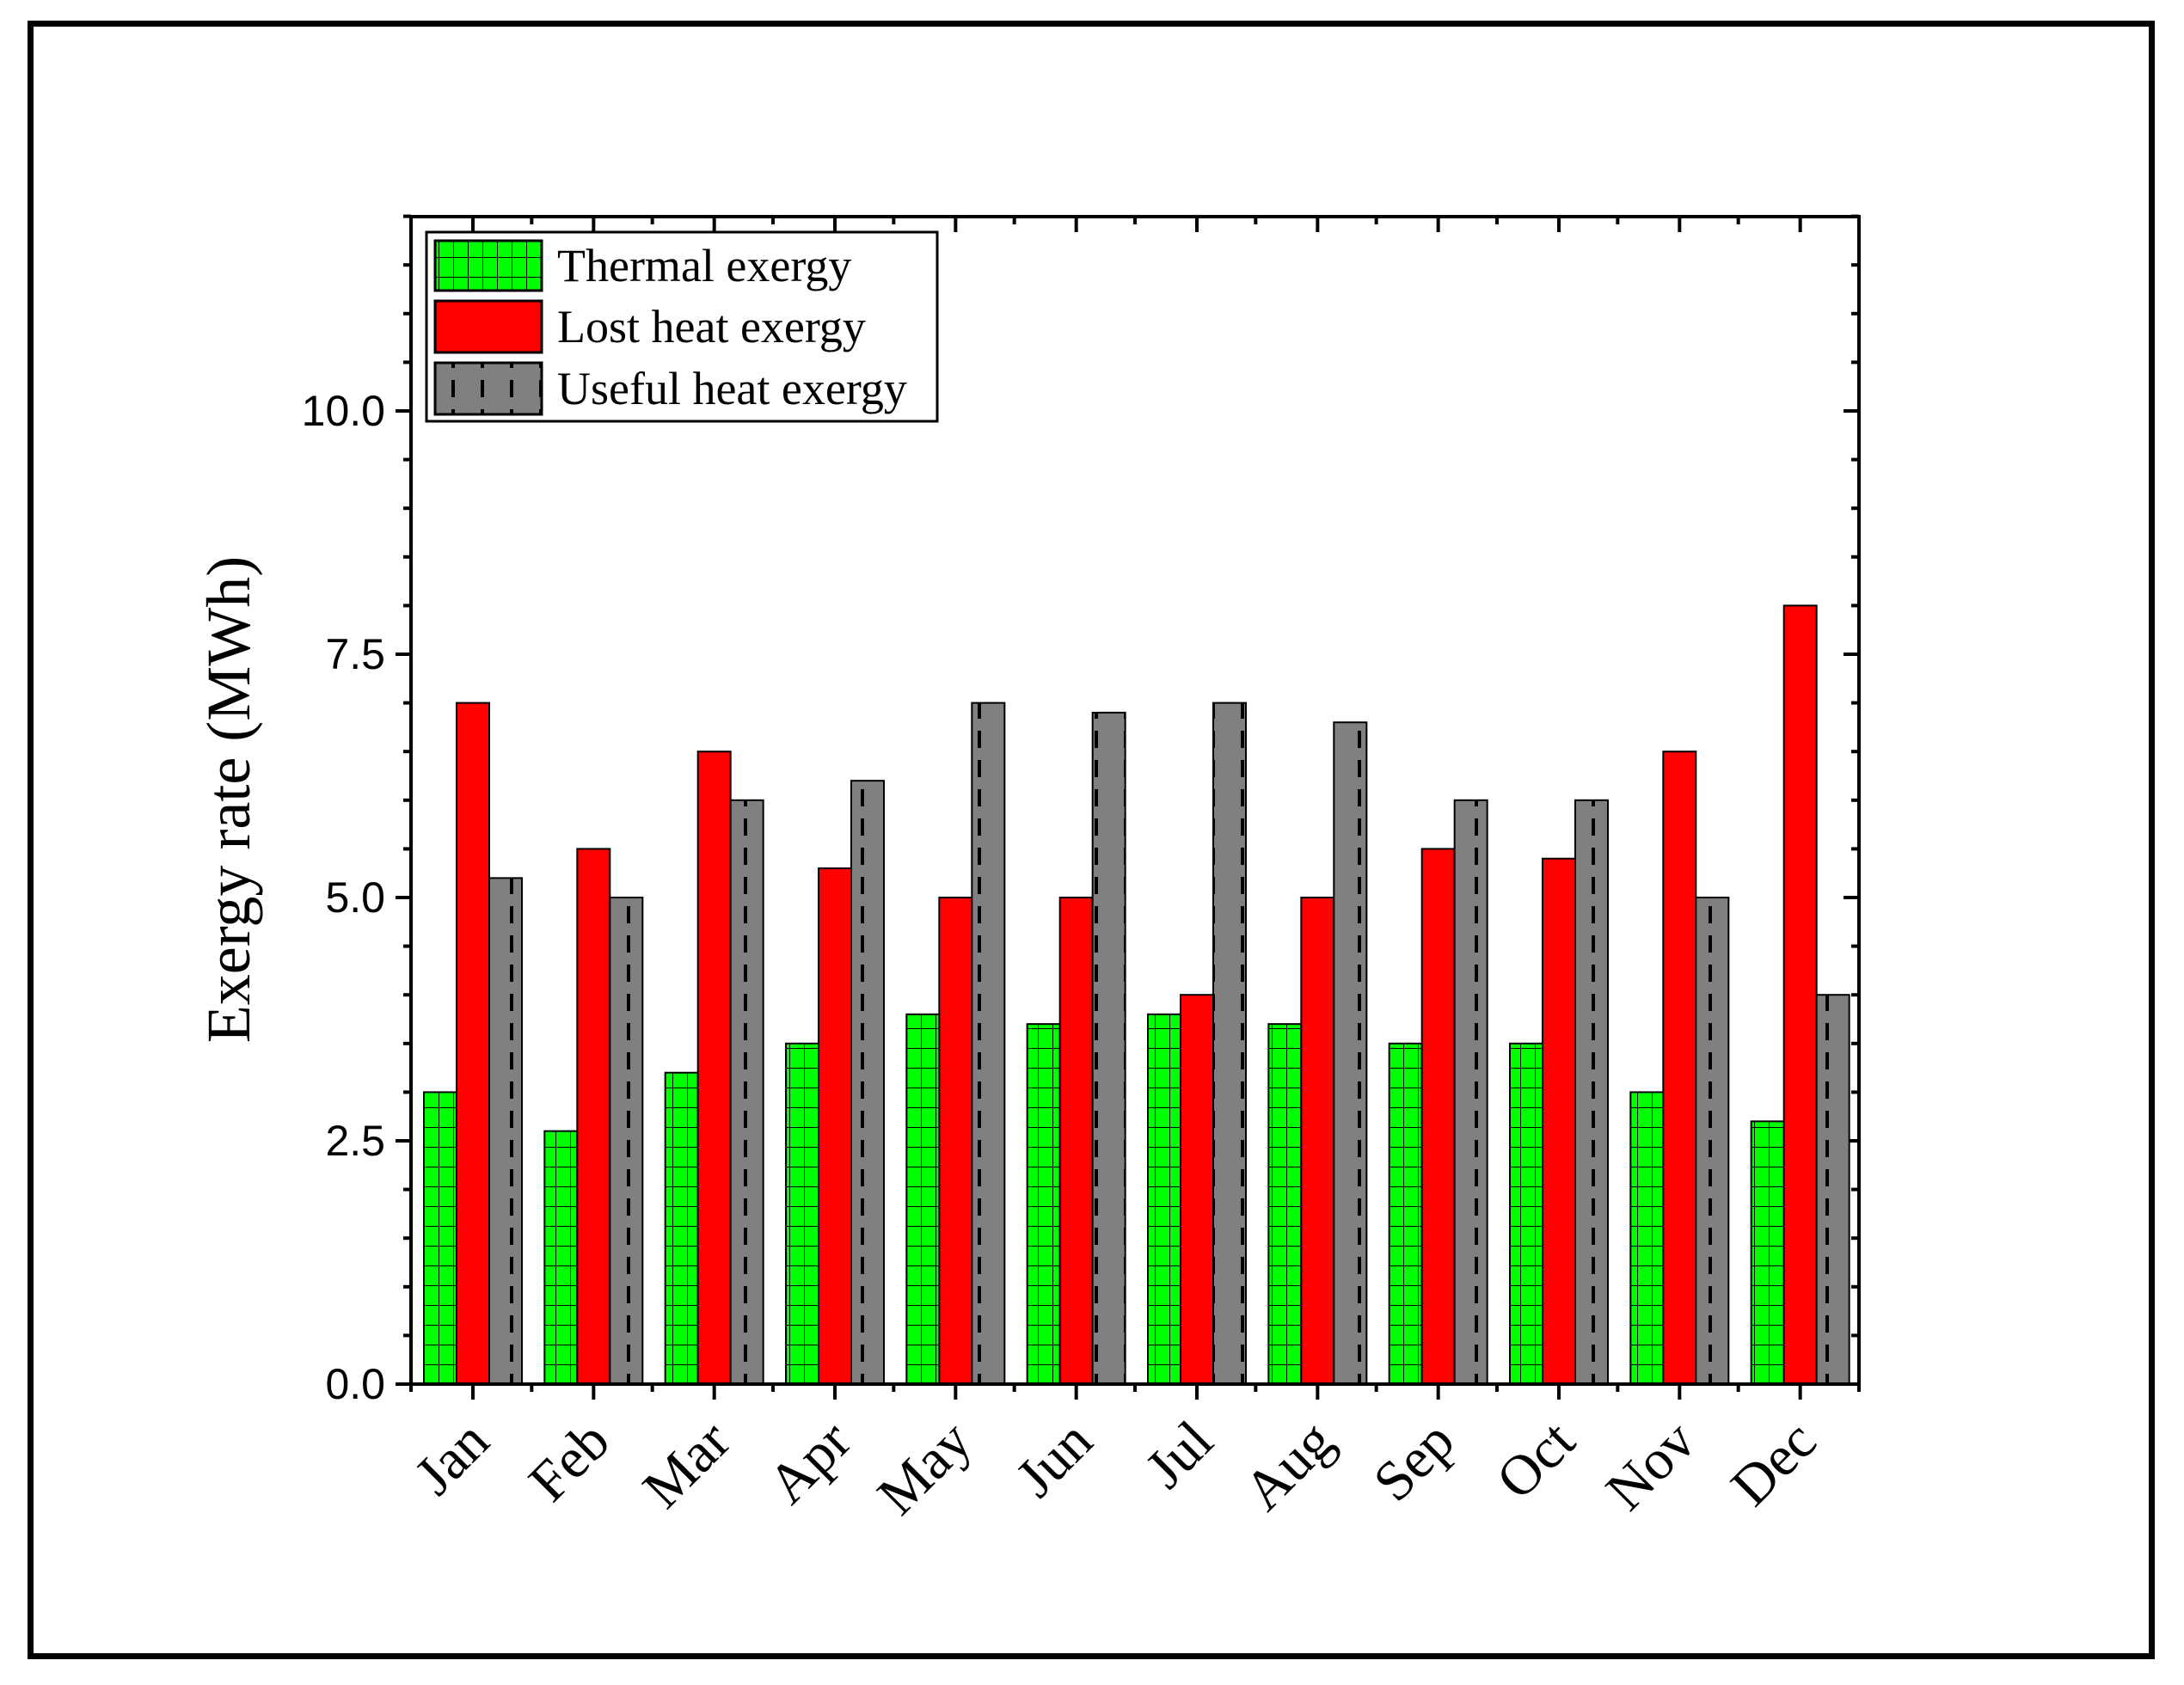 This screenshot has width=2184, height=1685. Describe the element at coordinates (1285, 1204) in the screenshot. I see `bar-thermal-exergy-aug` at that location.